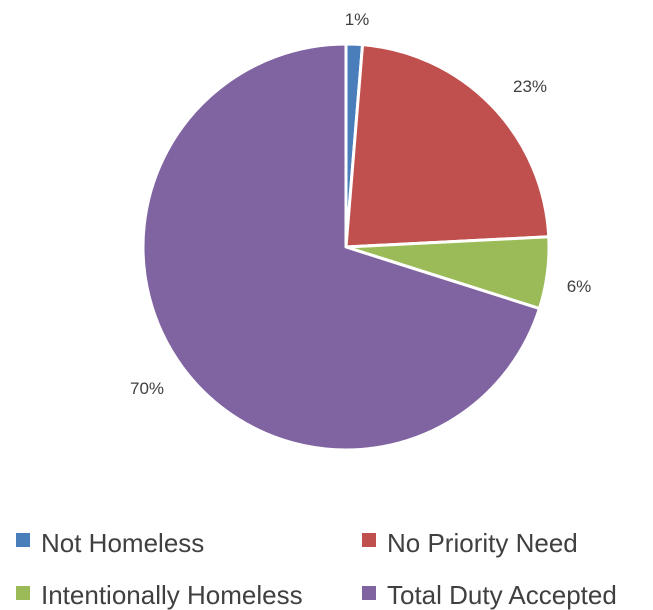 Image resolution: width=653 pixels, height=610 pixels. What do you see at coordinates (357, 19) in the screenshot?
I see `data-label-not-homeless: 1%` at bounding box center [357, 19].